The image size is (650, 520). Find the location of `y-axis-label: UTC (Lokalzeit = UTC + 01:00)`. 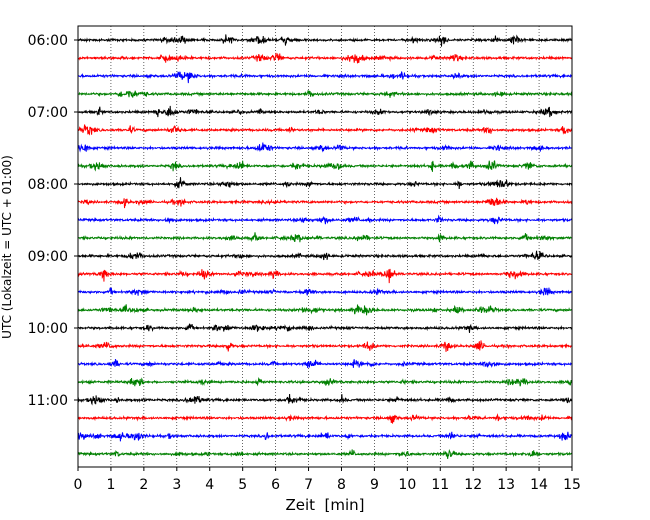

y-axis-label: UTC (Lokalzeit = UTC + 01:00) is located at coordinates (7, 247).